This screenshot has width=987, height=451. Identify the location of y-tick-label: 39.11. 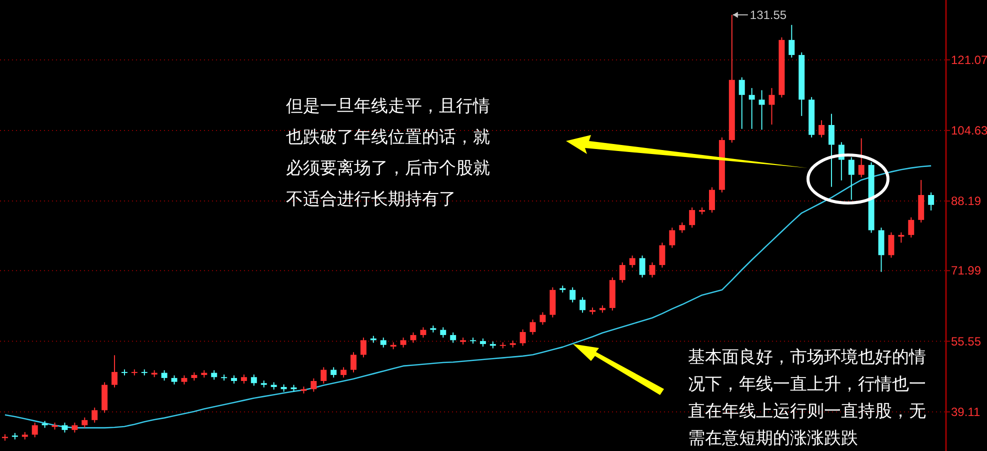
(965, 411).